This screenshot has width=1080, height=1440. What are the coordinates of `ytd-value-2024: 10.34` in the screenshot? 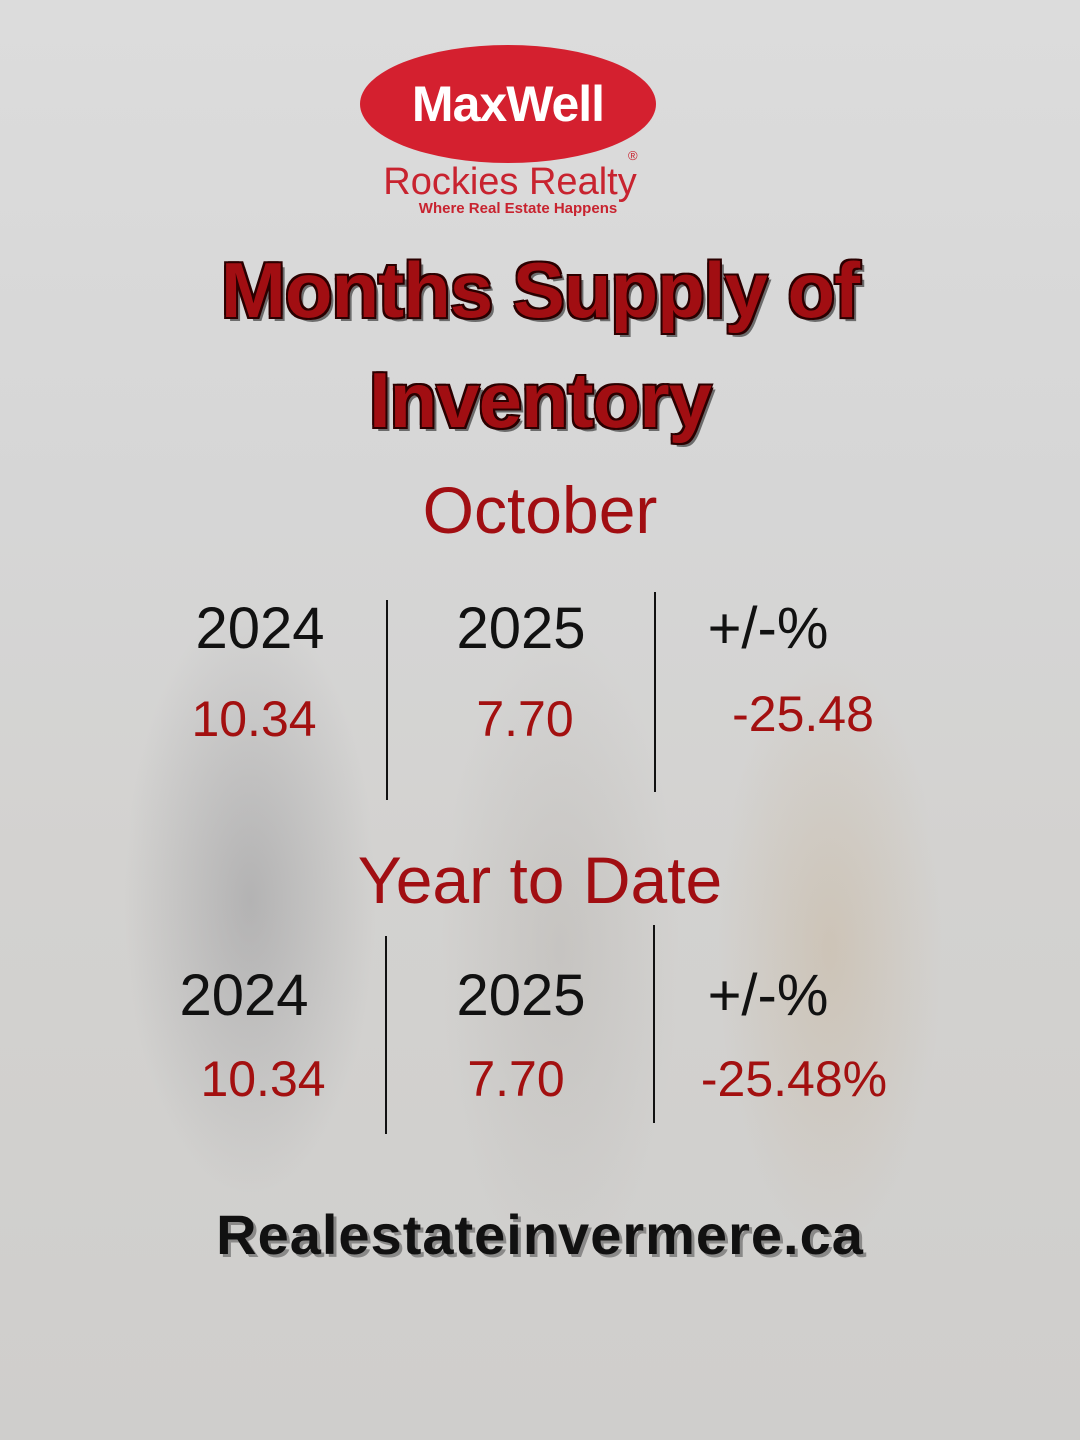 It's located at (263, 1079).